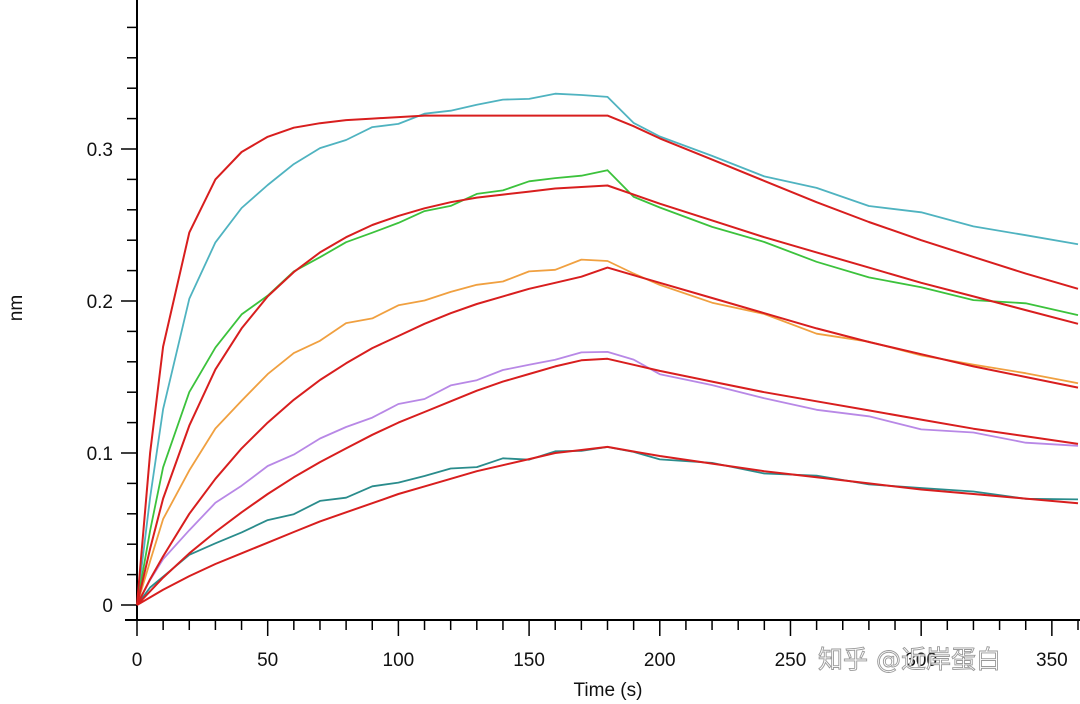 Image resolution: width=1080 pixels, height=704 pixels. I want to click on x-tick-label: 250, so click(791, 660).